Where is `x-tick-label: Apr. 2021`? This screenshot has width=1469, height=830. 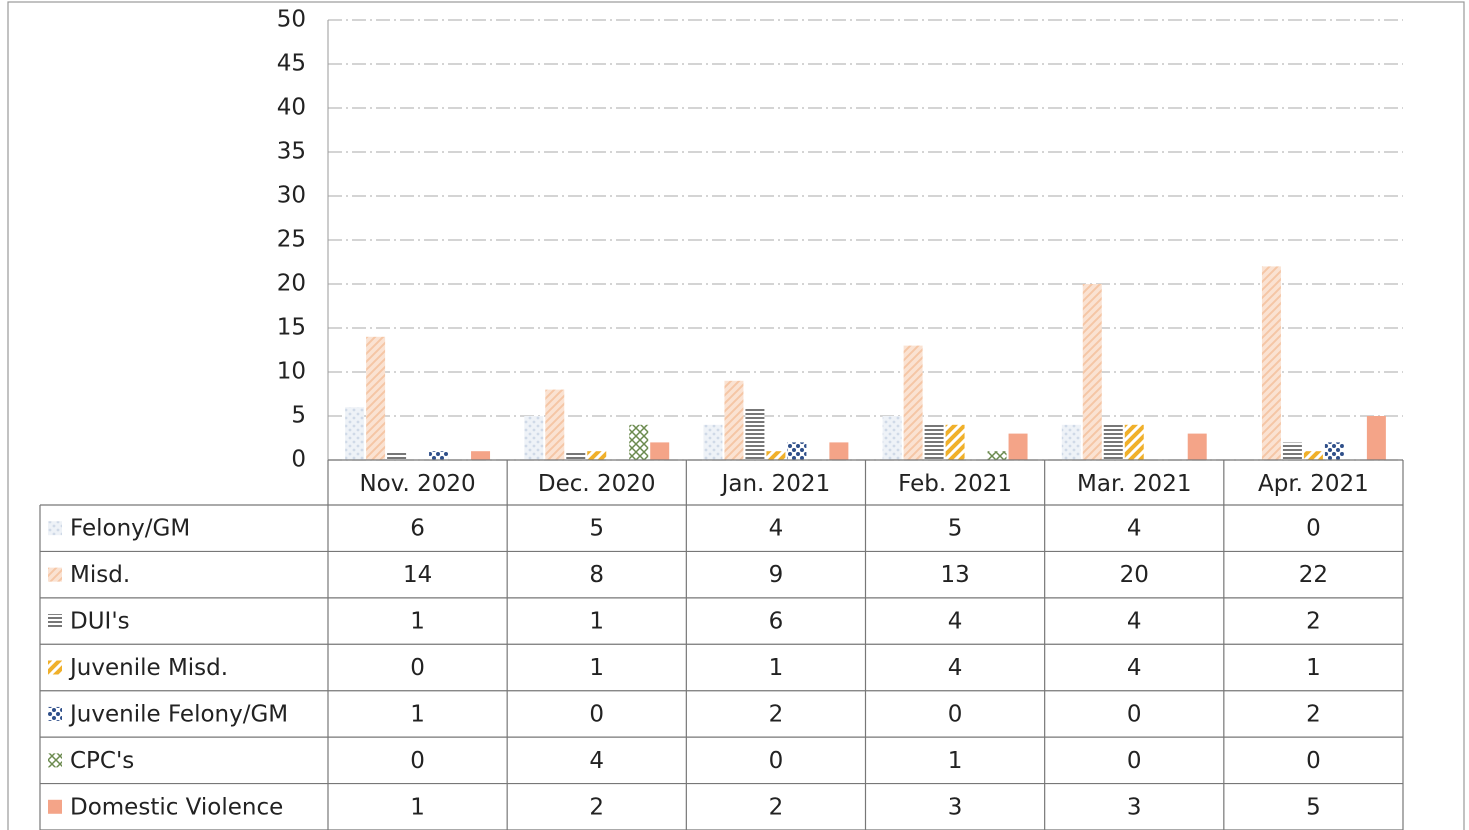 x-tick-label: Apr. 2021 is located at coordinates (1313, 484).